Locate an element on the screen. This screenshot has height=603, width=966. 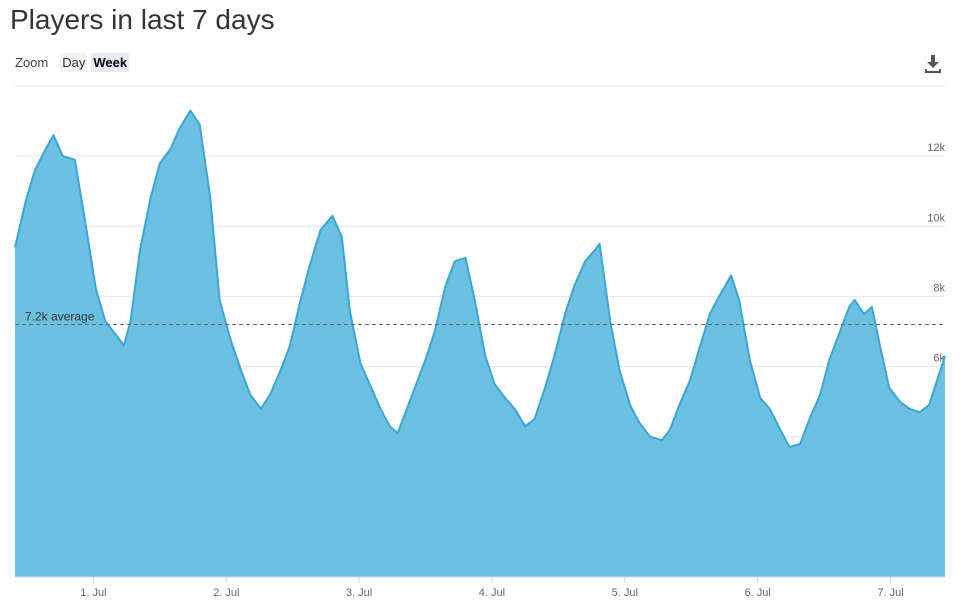
y-tick-label: 12k is located at coordinates (936, 148).